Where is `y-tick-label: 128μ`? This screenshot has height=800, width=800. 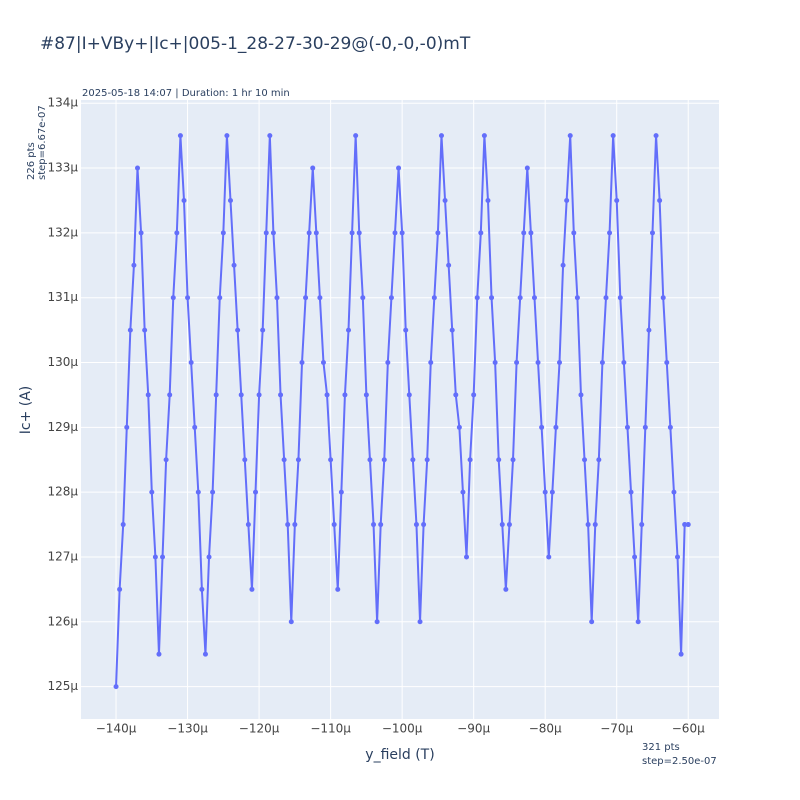 y-tick-label: 128μ is located at coordinates (62, 492).